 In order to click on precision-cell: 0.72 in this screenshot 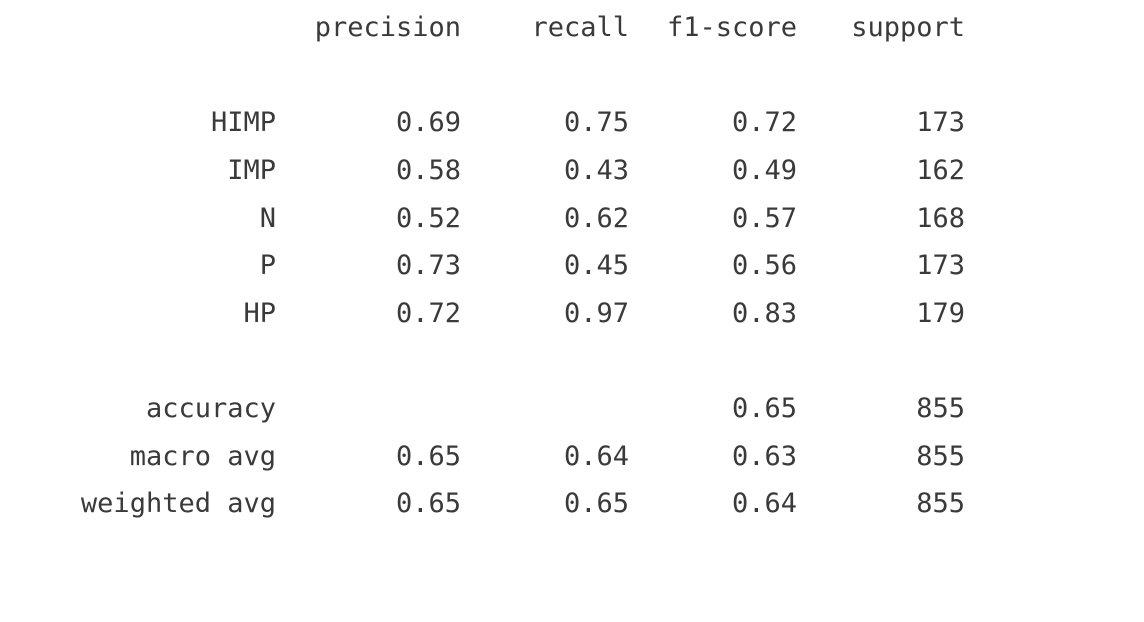, I will do `click(428, 313)`.